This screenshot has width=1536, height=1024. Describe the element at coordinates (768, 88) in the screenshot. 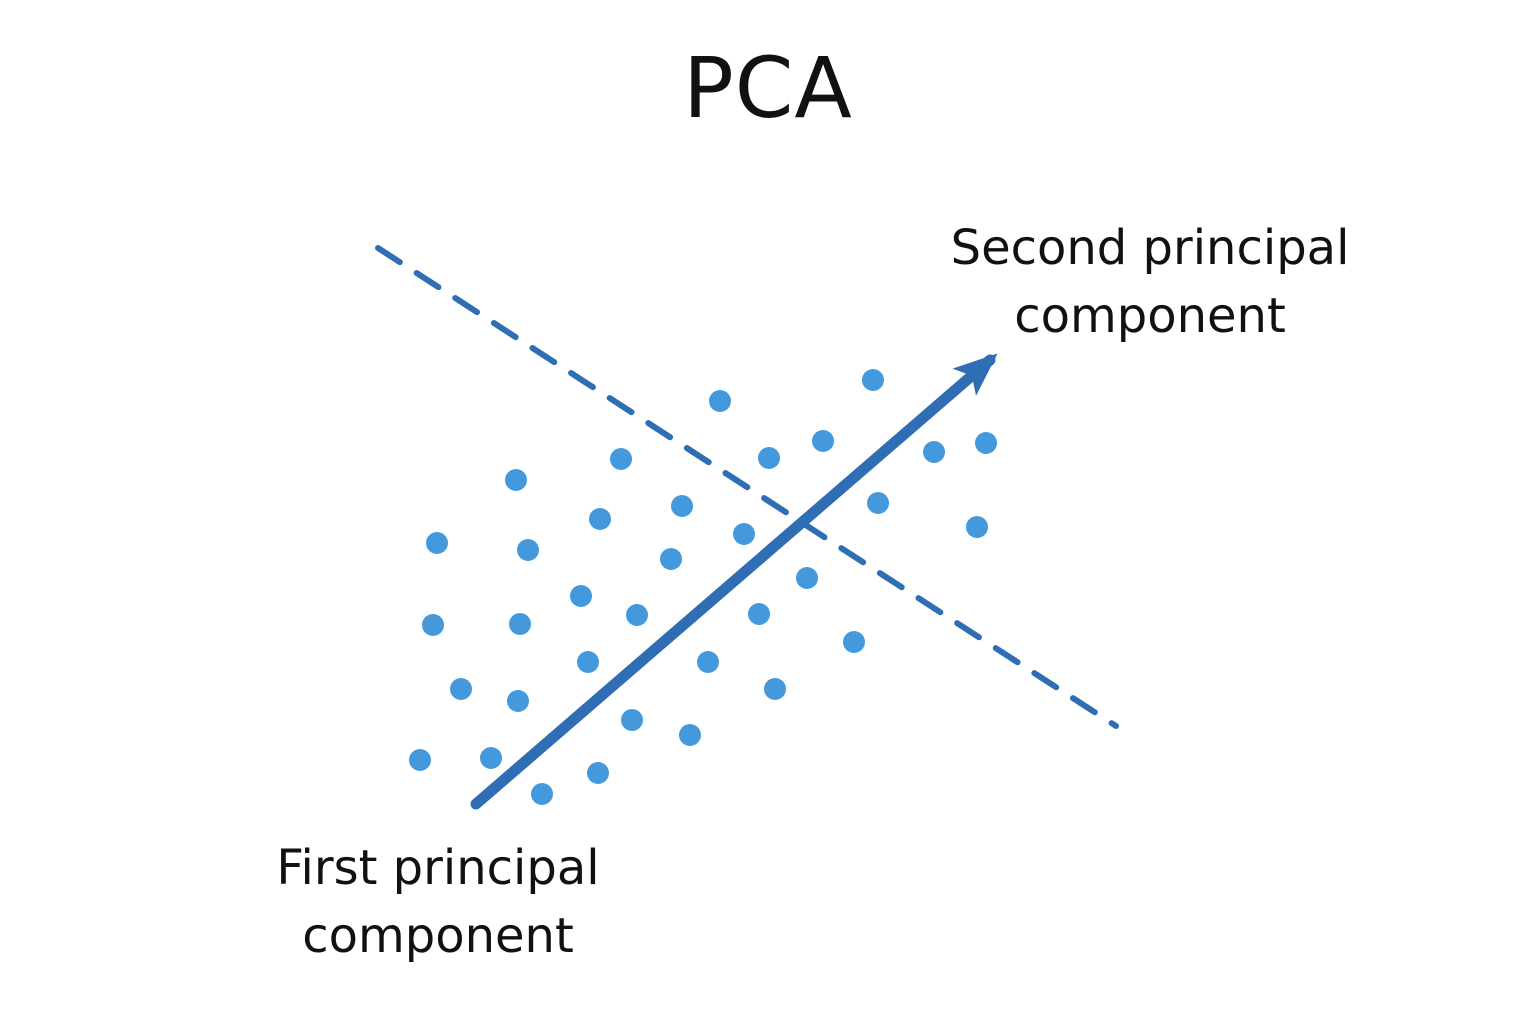

I see `diagram-title: PCA` at that location.